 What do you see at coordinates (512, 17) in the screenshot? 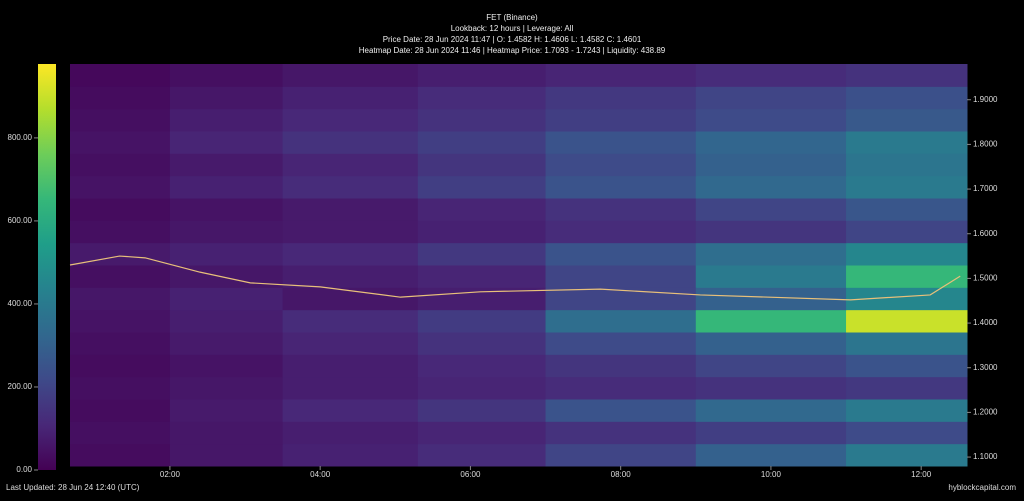
I see `chart-title: FET (Binance)` at bounding box center [512, 17].